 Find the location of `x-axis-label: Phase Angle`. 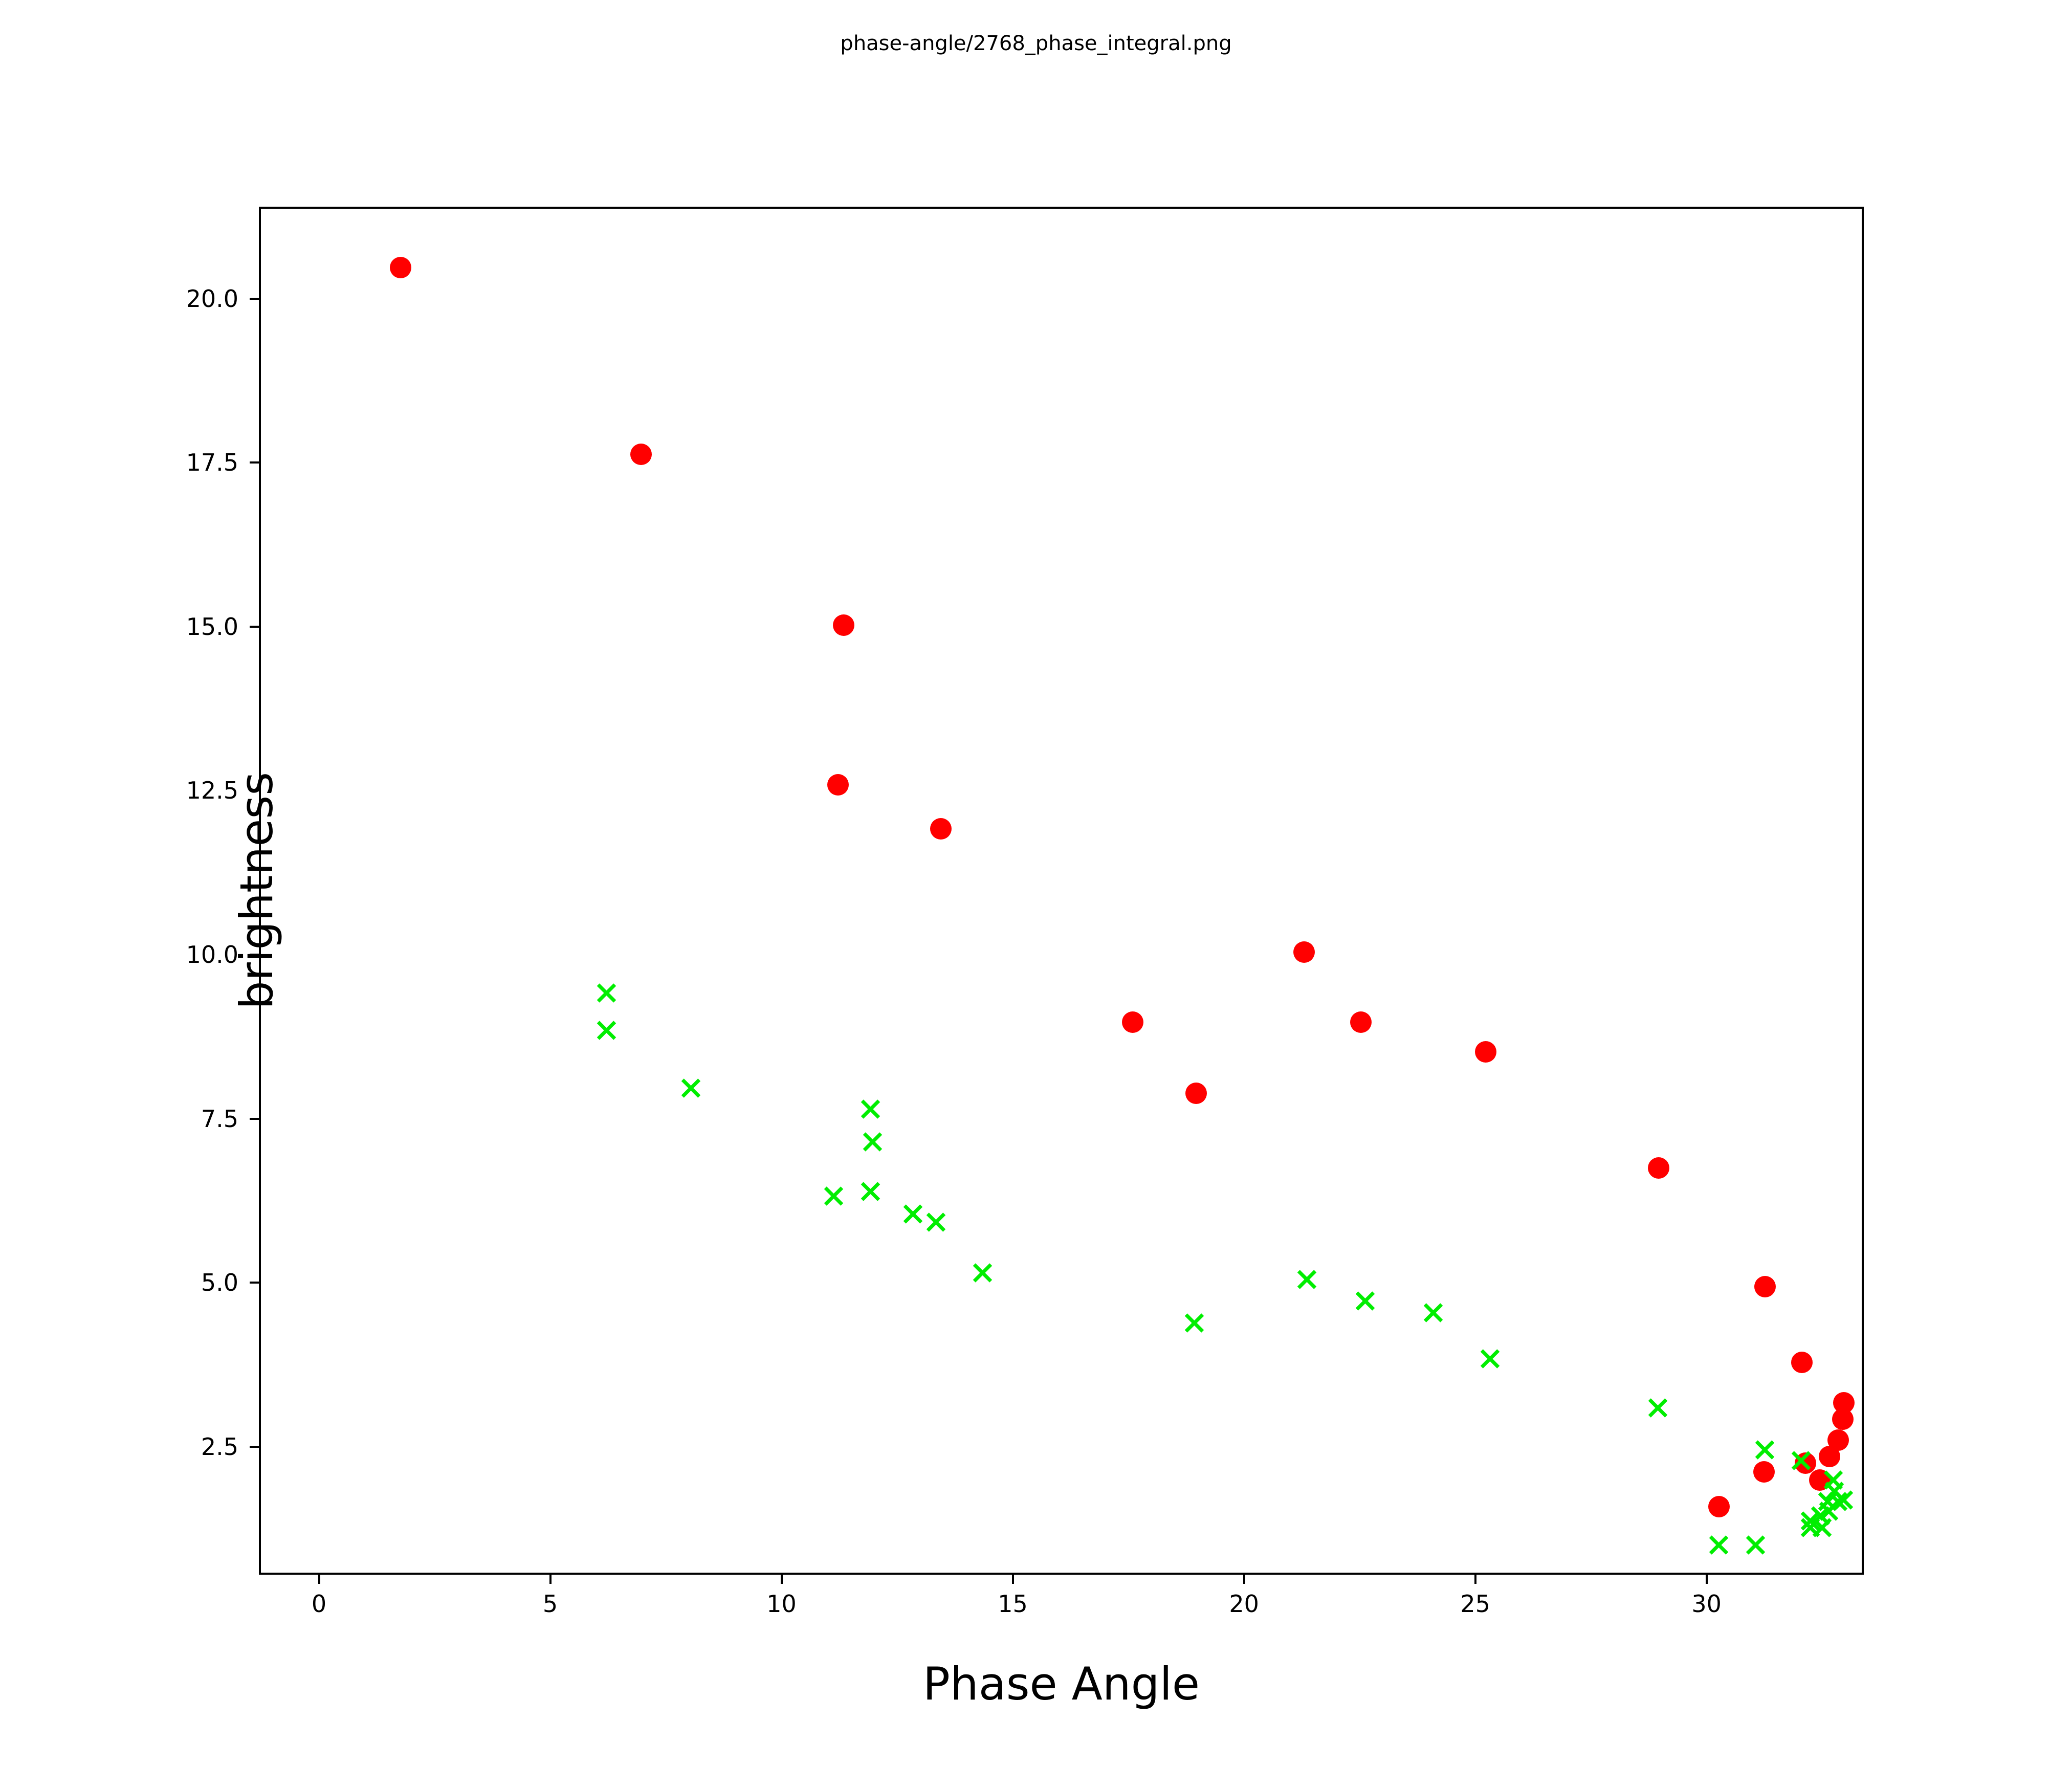

x-axis-label: Phase Angle is located at coordinates (1061, 1684).